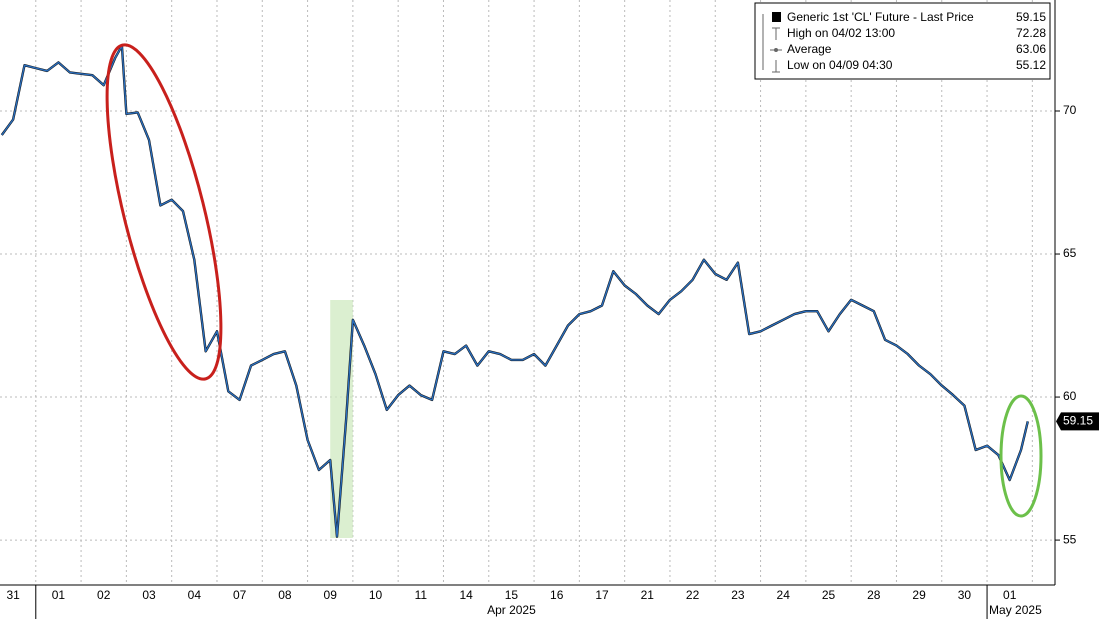 The height and width of the screenshot is (619, 1099). I want to click on x-tick-label: 21, so click(648, 595).